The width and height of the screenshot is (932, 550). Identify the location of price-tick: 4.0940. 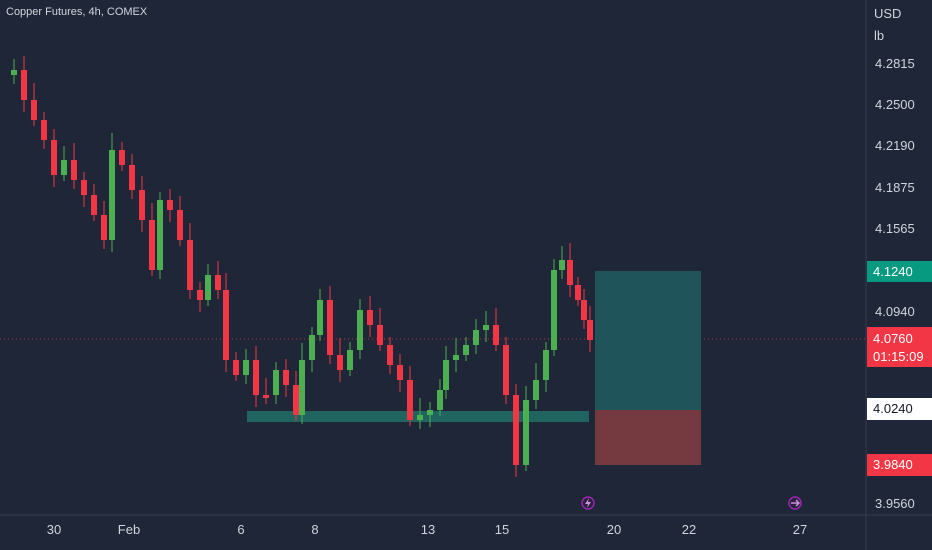
(895, 311).